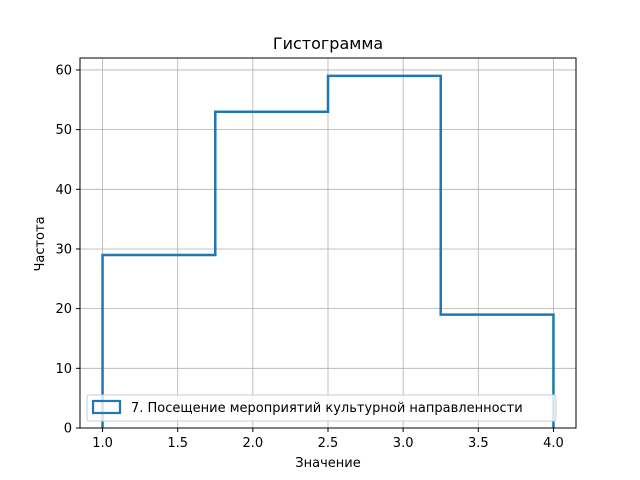 This screenshot has width=640, height=480. What do you see at coordinates (177, 443) in the screenshot?
I see `x-tick-label: 1.5` at bounding box center [177, 443].